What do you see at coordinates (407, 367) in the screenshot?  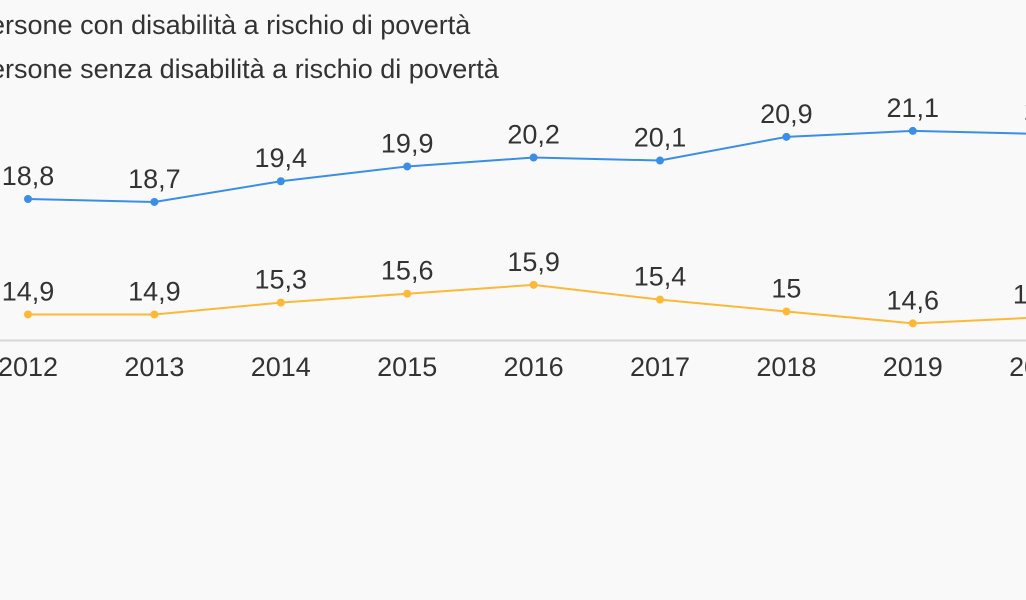 I see `x-tick-label: 2015` at bounding box center [407, 367].